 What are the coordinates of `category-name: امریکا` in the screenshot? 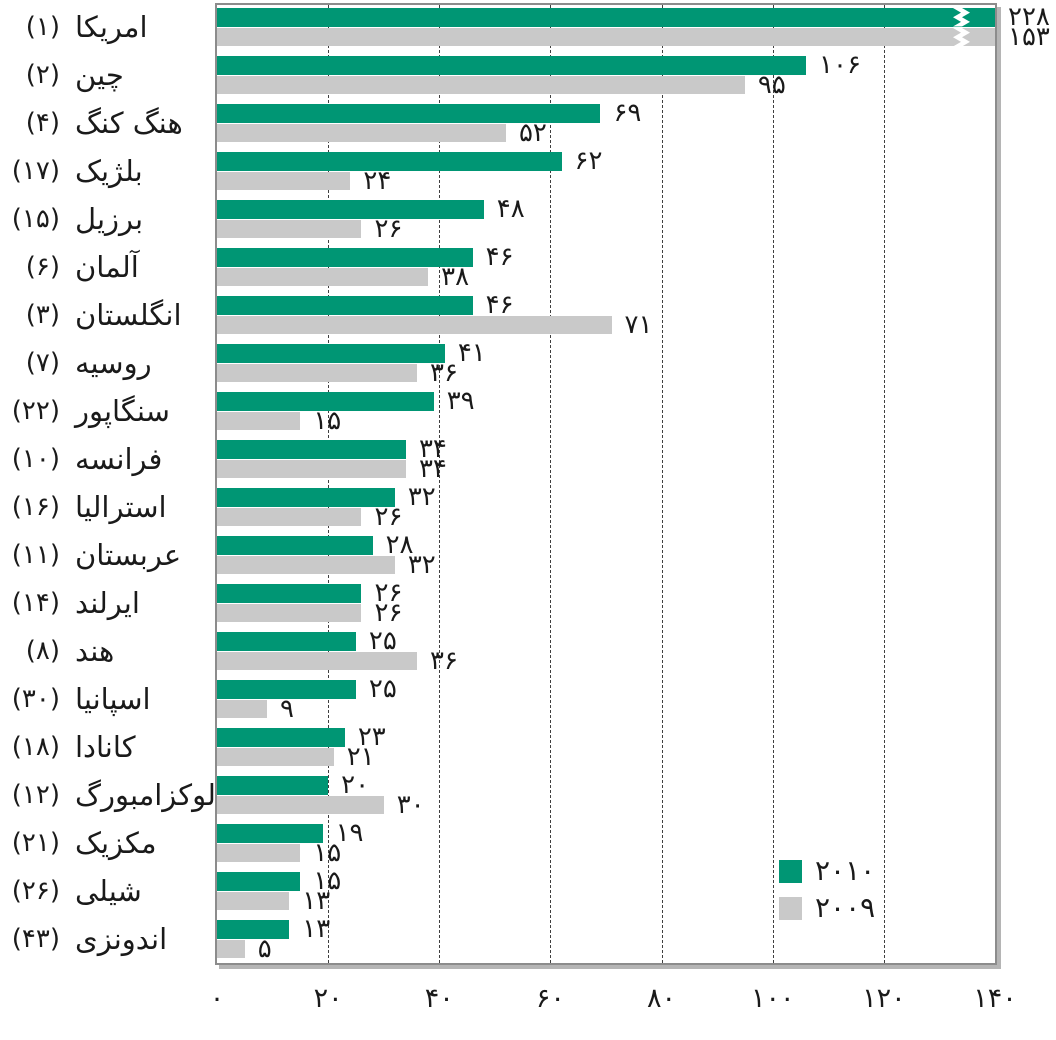 It's located at (111, 27).